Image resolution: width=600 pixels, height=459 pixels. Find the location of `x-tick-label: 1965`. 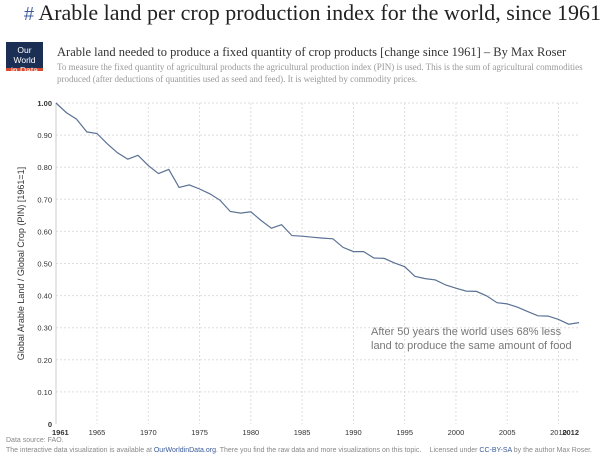

x-tick-label: 1965 is located at coordinates (97, 432).